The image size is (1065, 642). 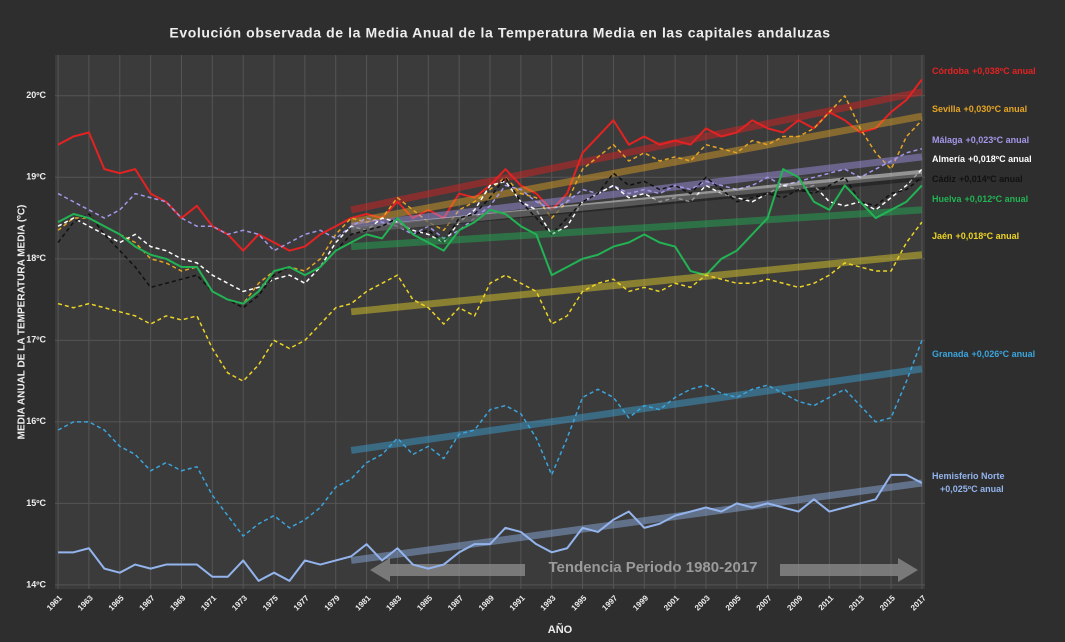 What do you see at coordinates (944, 179) in the screenshot?
I see `series-name: Cádiz` at bounding box center [944, 179].